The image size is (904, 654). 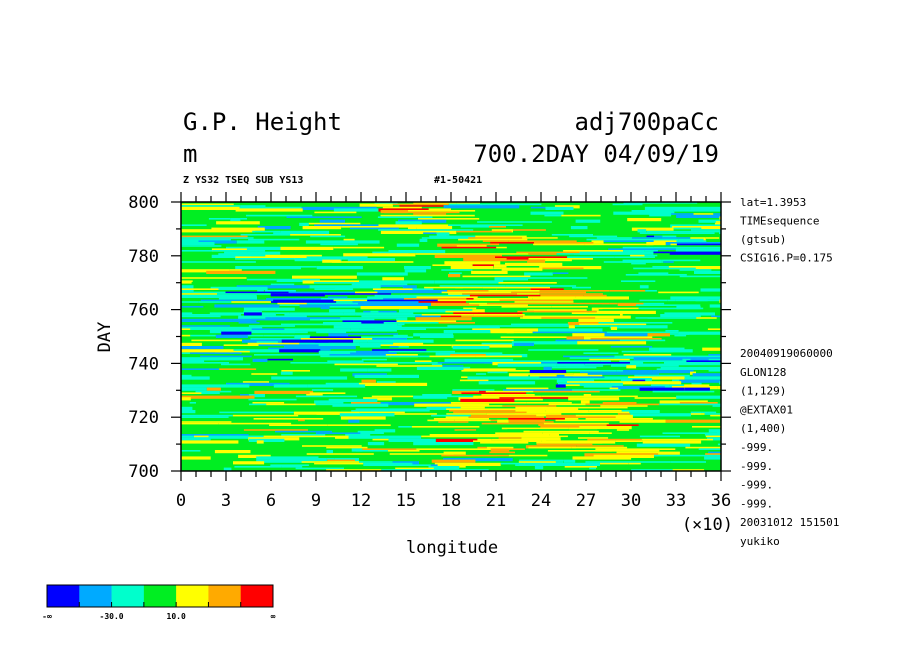 I want to click on x-axis-label: longitude, so click(x=452, y=548).